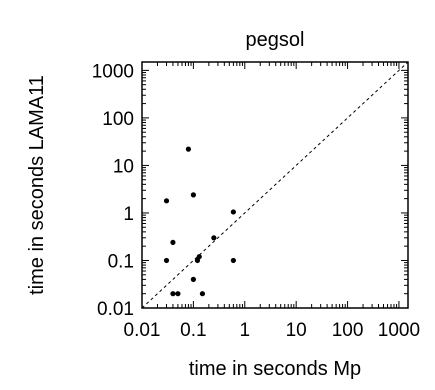 The width and height of the screenshot is (435, 390). What do you see at coordinates (348, 330) in the screenshot?
I see `x-tick-label: 100` at bounding box center [348, 330].